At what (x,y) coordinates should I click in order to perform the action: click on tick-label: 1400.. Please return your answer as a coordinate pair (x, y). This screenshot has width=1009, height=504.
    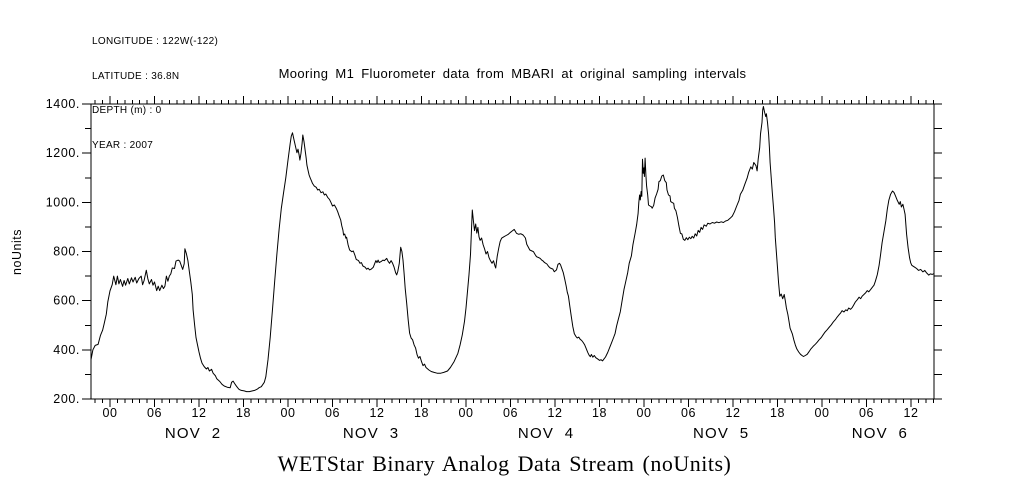
    Looking at the image, I should click on (63, 104).